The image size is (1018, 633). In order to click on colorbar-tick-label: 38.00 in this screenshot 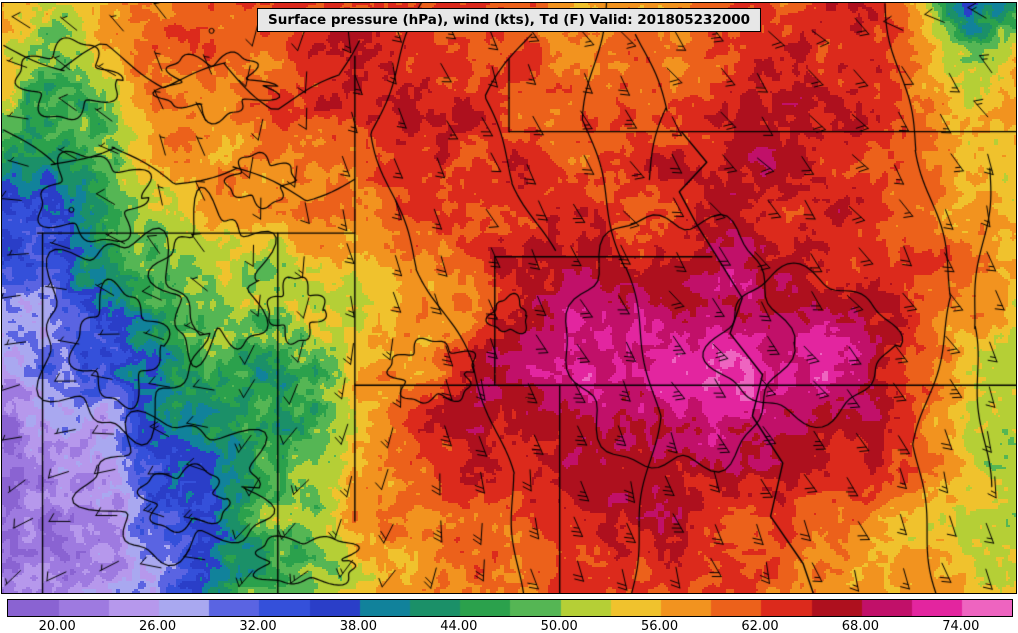, I will do `click(358, 626)`.